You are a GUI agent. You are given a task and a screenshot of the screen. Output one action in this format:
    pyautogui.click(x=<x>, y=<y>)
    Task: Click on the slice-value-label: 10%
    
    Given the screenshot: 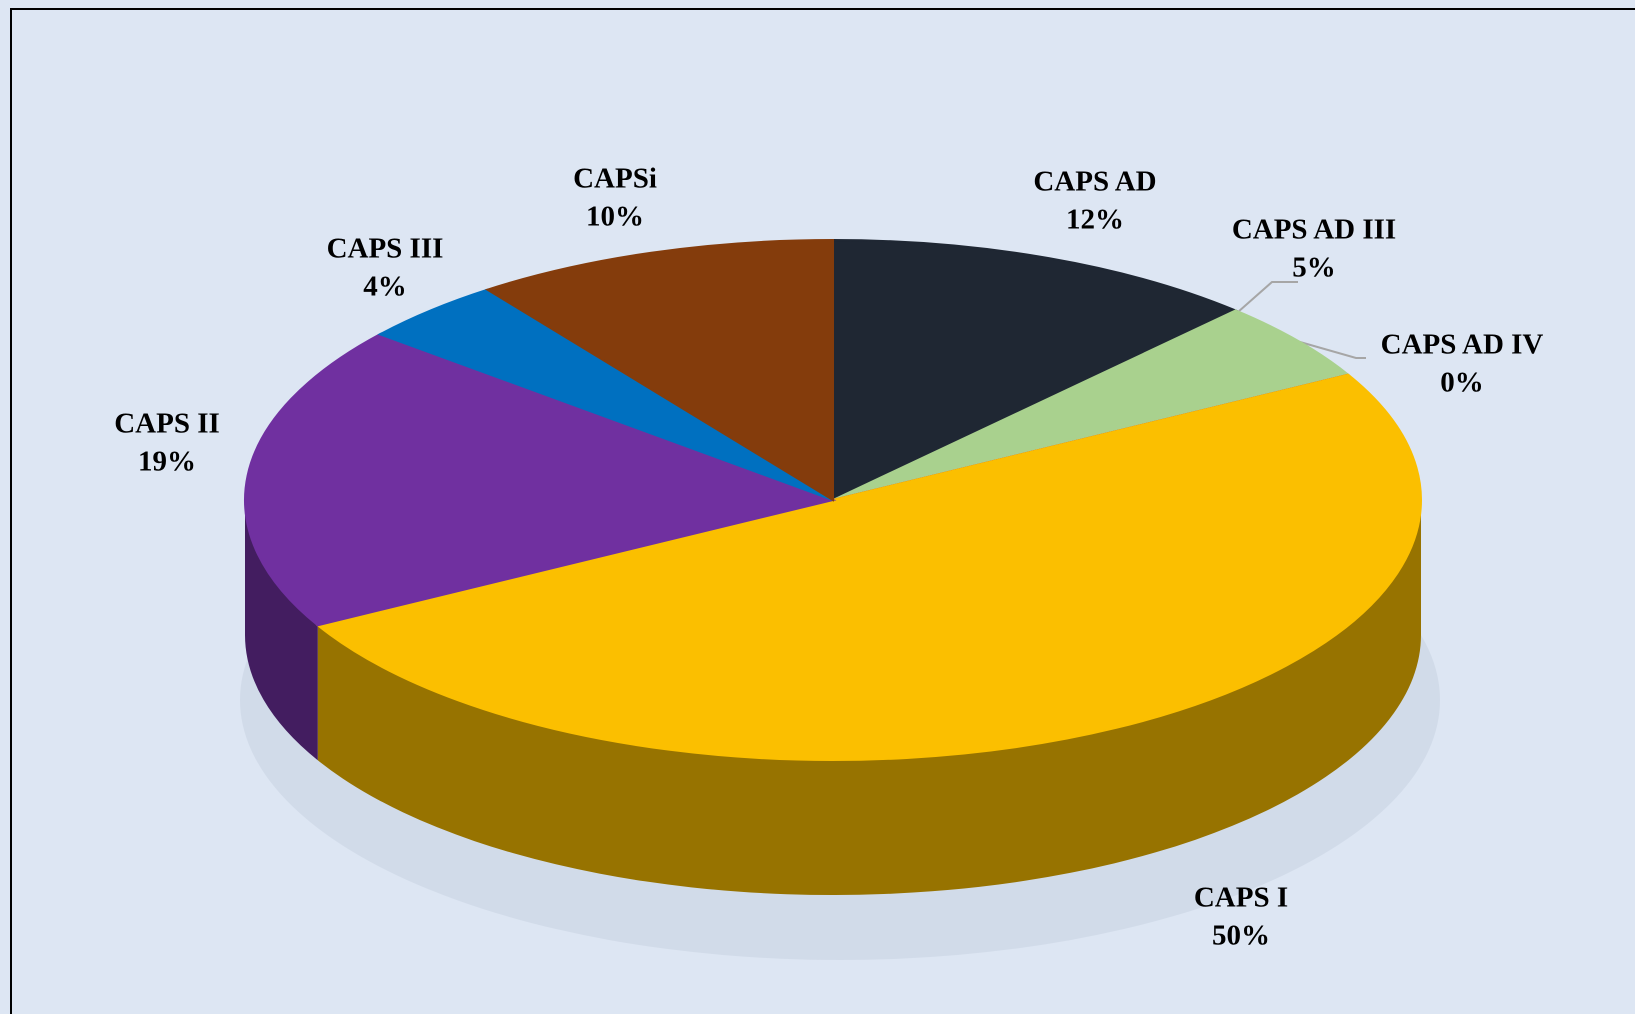 What is the action you would take?
    pyautogui.click(x=615, y=217)
    